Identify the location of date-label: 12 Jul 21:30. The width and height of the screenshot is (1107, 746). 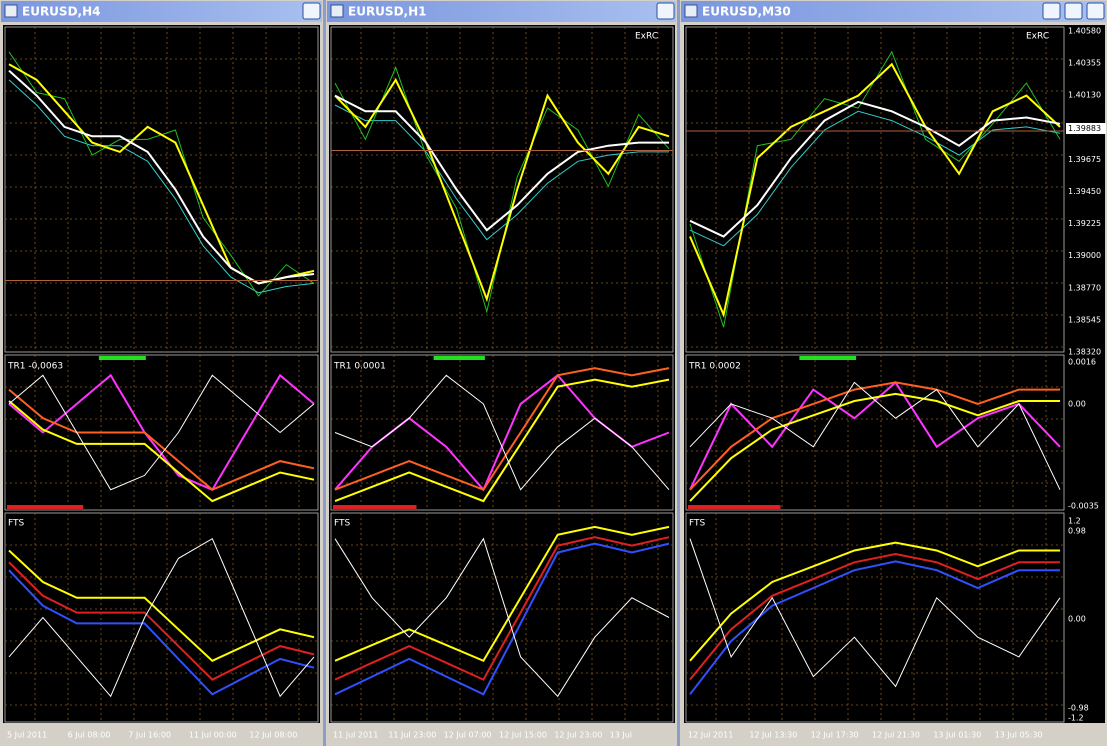
(896, 735).